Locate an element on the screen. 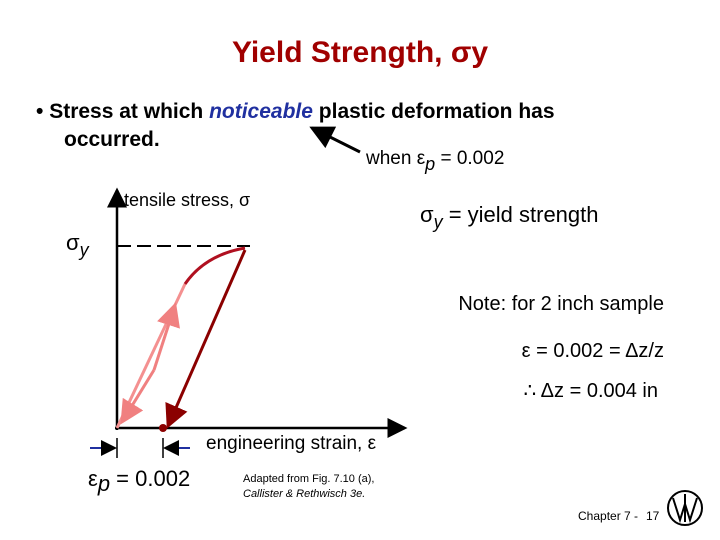  yield-label: σy is located at coordinates (78, 245).